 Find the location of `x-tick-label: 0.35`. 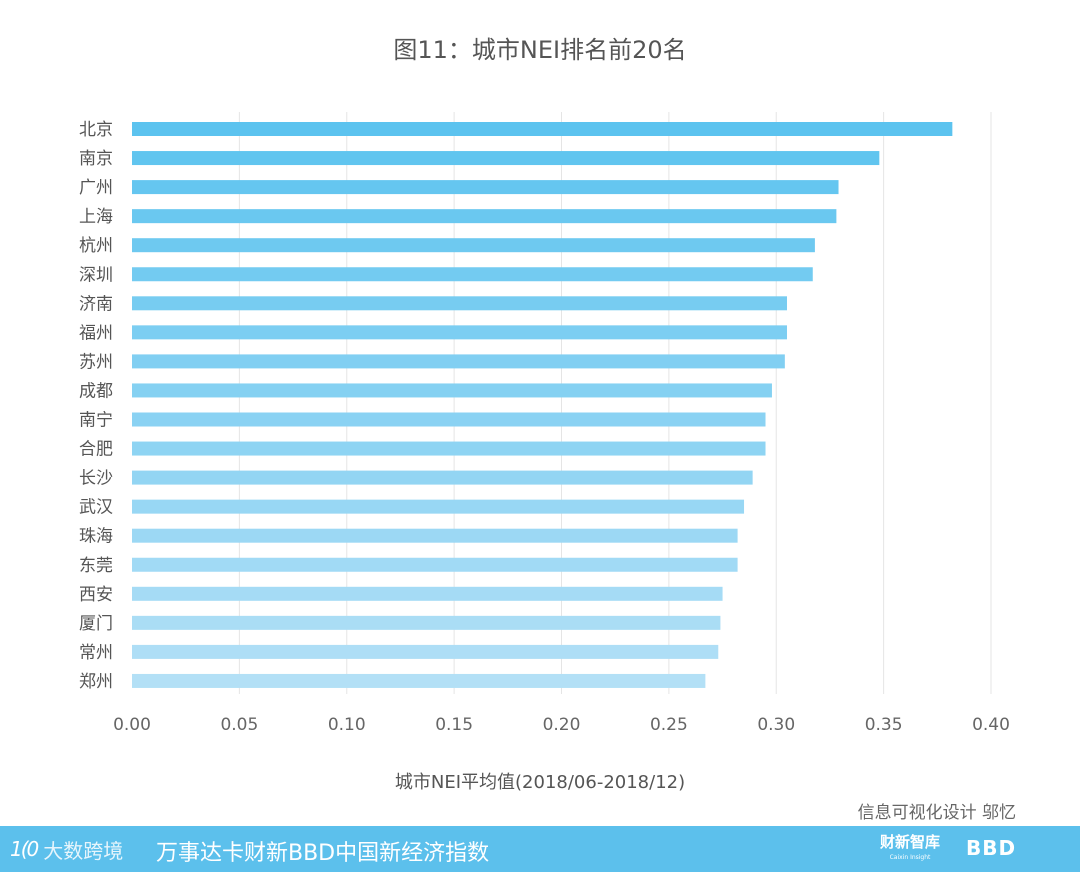

x-tick-label: 0.35 is located at coordinates (884, 725).